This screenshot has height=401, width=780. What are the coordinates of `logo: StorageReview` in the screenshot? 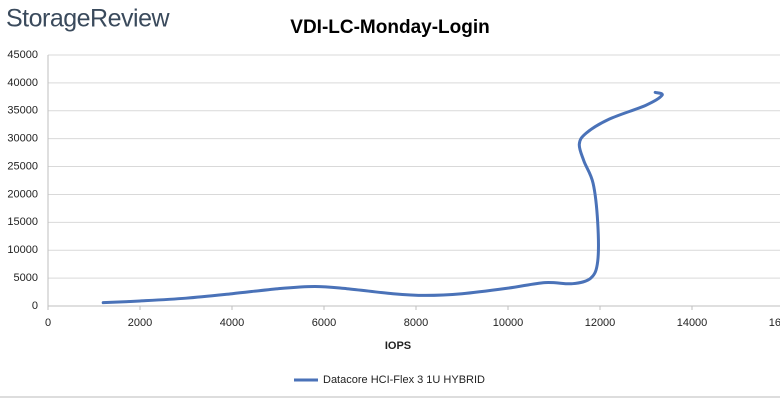 It's located at (88, 19).